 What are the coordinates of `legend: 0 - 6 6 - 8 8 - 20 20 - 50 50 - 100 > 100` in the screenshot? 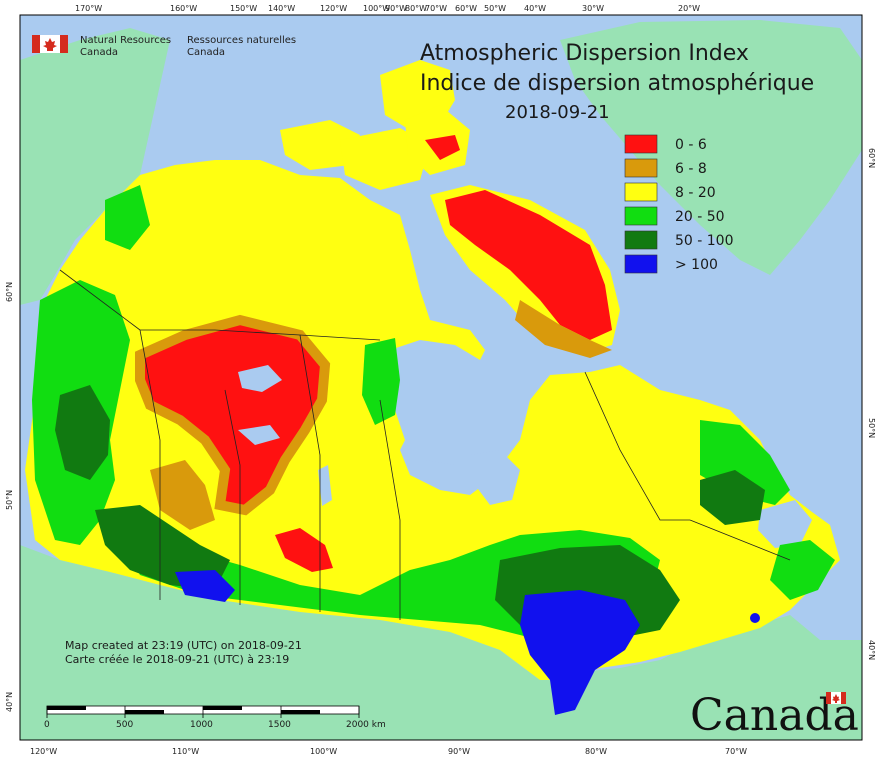 It's located at (679, 204).